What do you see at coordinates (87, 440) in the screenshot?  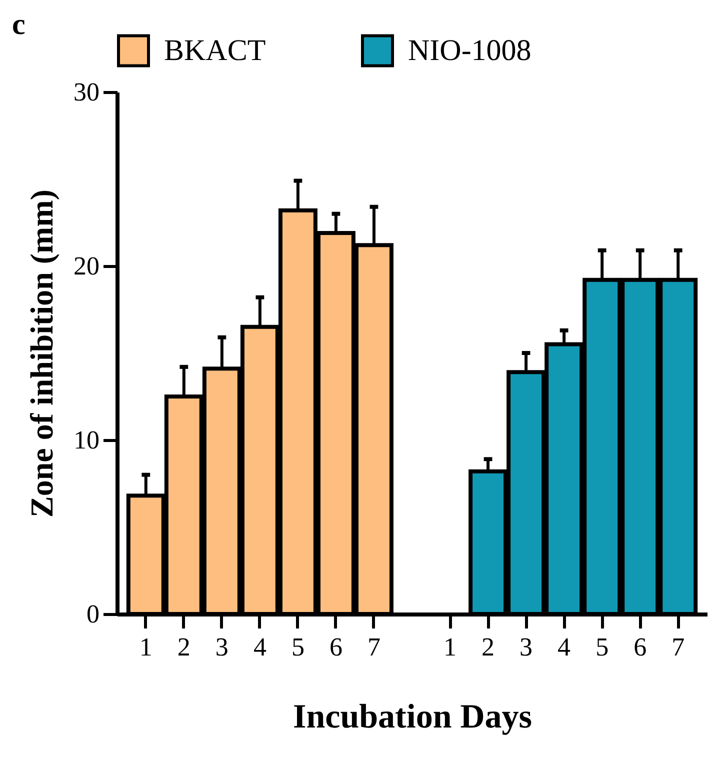 I see `y-tick-label: 10` at bounding box center [87, 440].